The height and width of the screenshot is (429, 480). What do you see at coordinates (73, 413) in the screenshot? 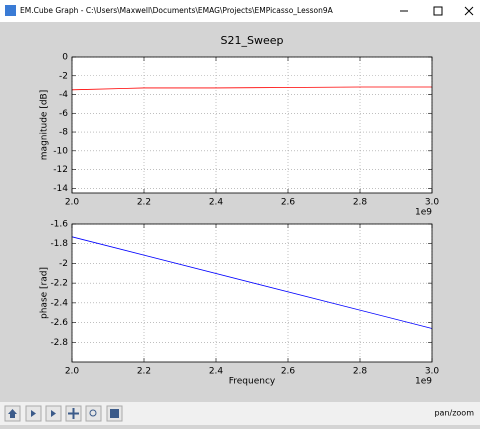
I see `pan-icon` at bounding box center [73, 413].